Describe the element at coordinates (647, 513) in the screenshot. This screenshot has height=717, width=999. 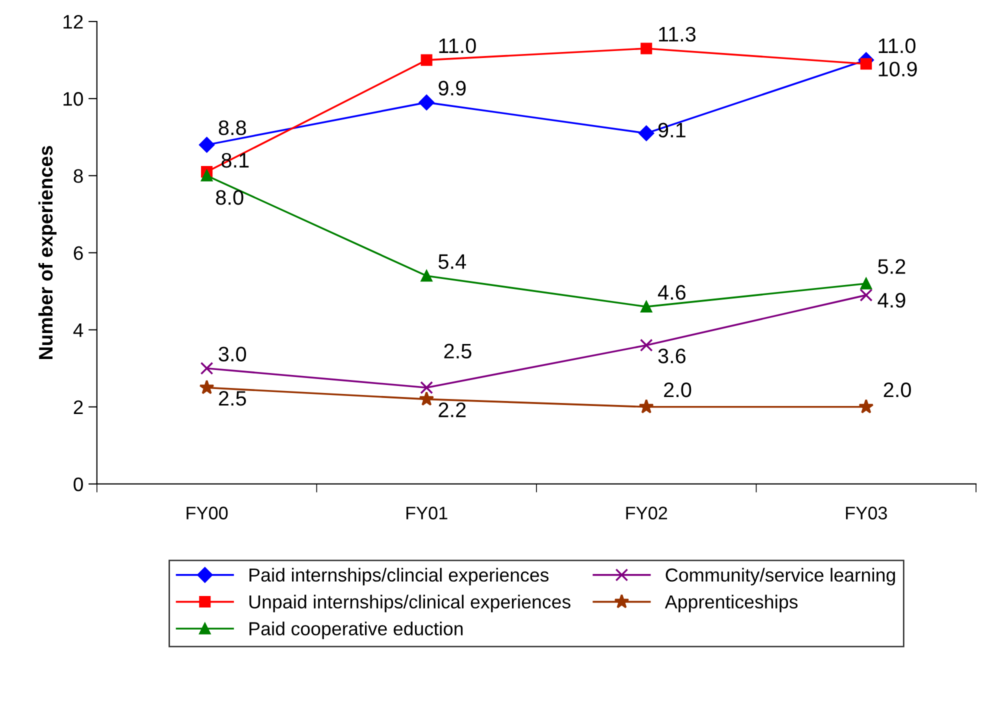
I see `x-tick-label: FY02` at that location.